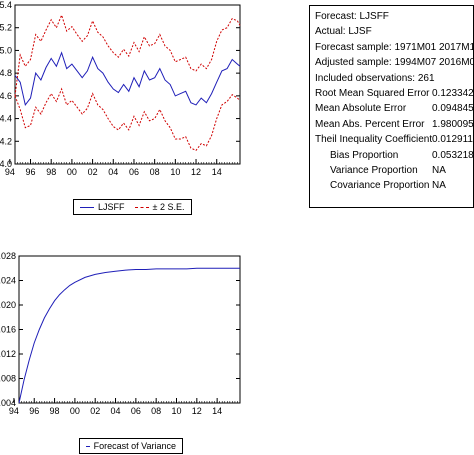  What do you see at coordinates (6, 73) in the screenshot?
I see `y-tick-label: 4.8` at bounding box center [6, 73].